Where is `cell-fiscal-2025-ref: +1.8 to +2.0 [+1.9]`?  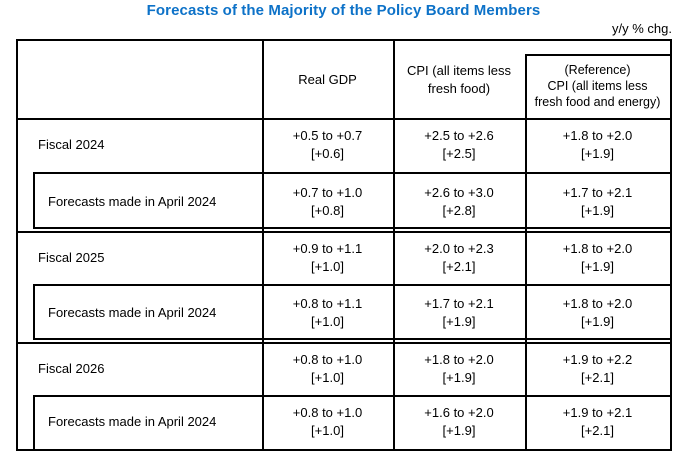
cell-fiscal-2025-ref: +1.8 to +2.0 [+1.9] is located at coordinates (597, 257).